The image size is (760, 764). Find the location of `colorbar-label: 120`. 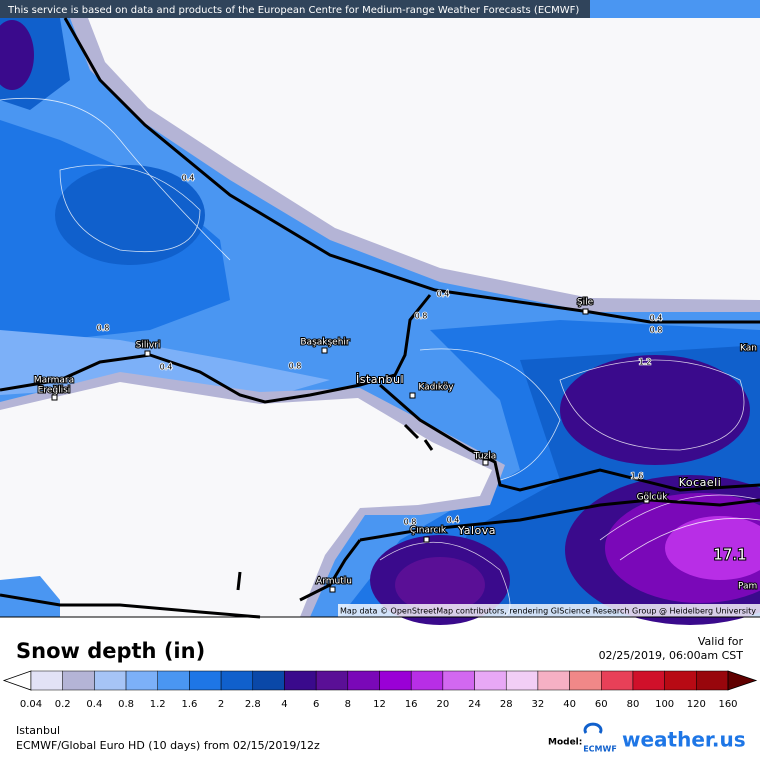

colorbar-label: 120 is located at coordinates (696, 704).